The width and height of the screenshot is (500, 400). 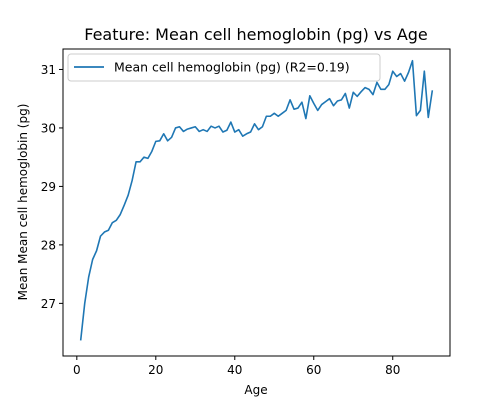 What do you see at coordinates (234, 370) in the screenshot?
I see `x-tick-label: 40` at bounding box center [234, 370].